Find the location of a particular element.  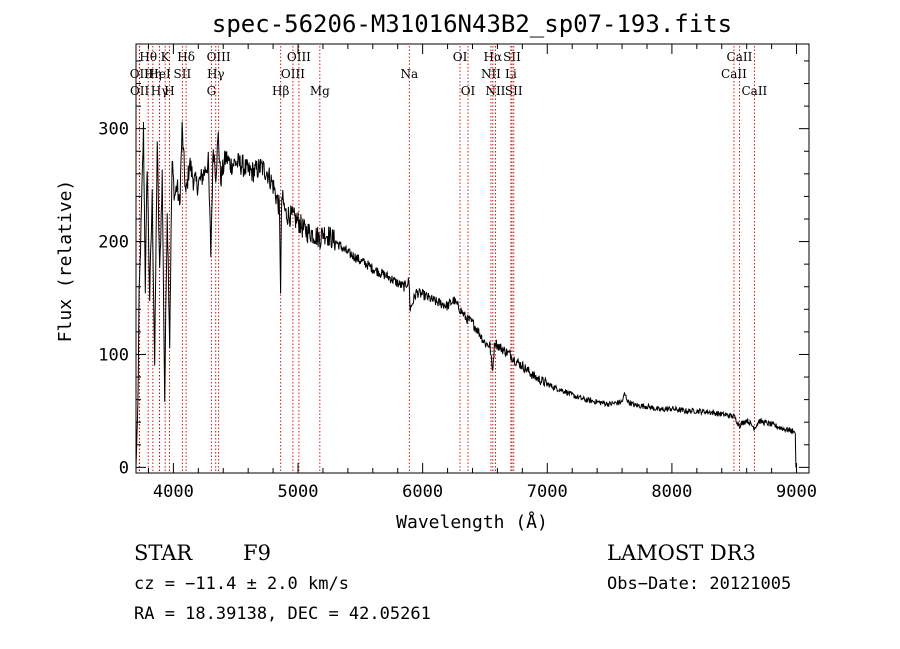

line-label: Li is located at coordinates (511, 74).